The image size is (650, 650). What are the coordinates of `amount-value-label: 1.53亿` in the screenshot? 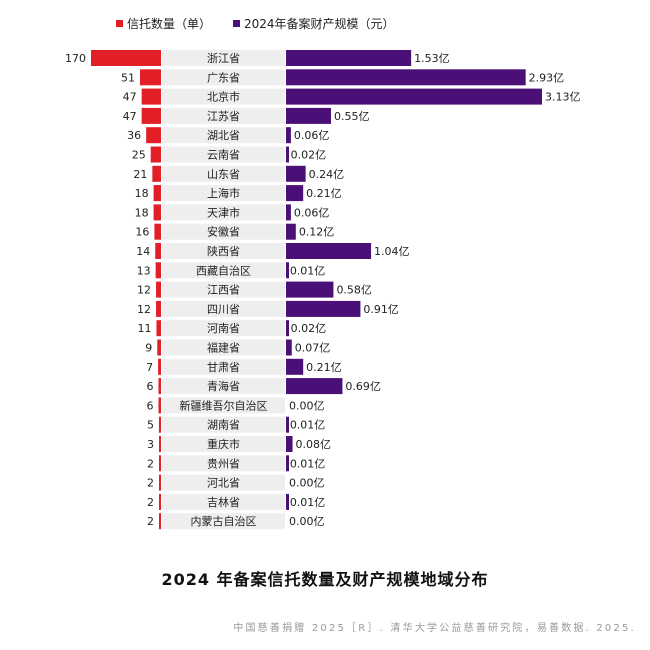 It's located at (432, 58).